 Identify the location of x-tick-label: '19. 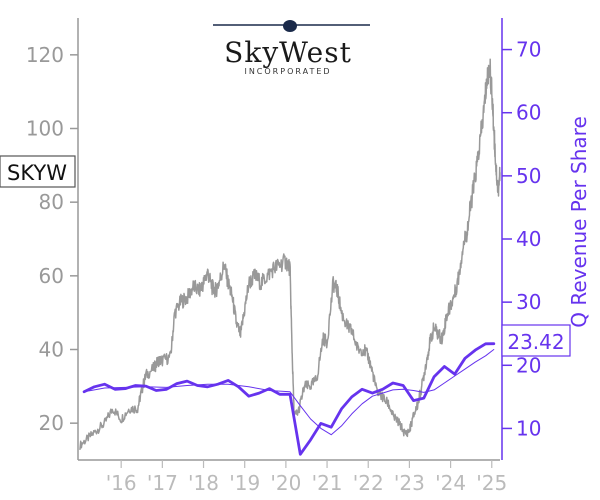
(244, 483).